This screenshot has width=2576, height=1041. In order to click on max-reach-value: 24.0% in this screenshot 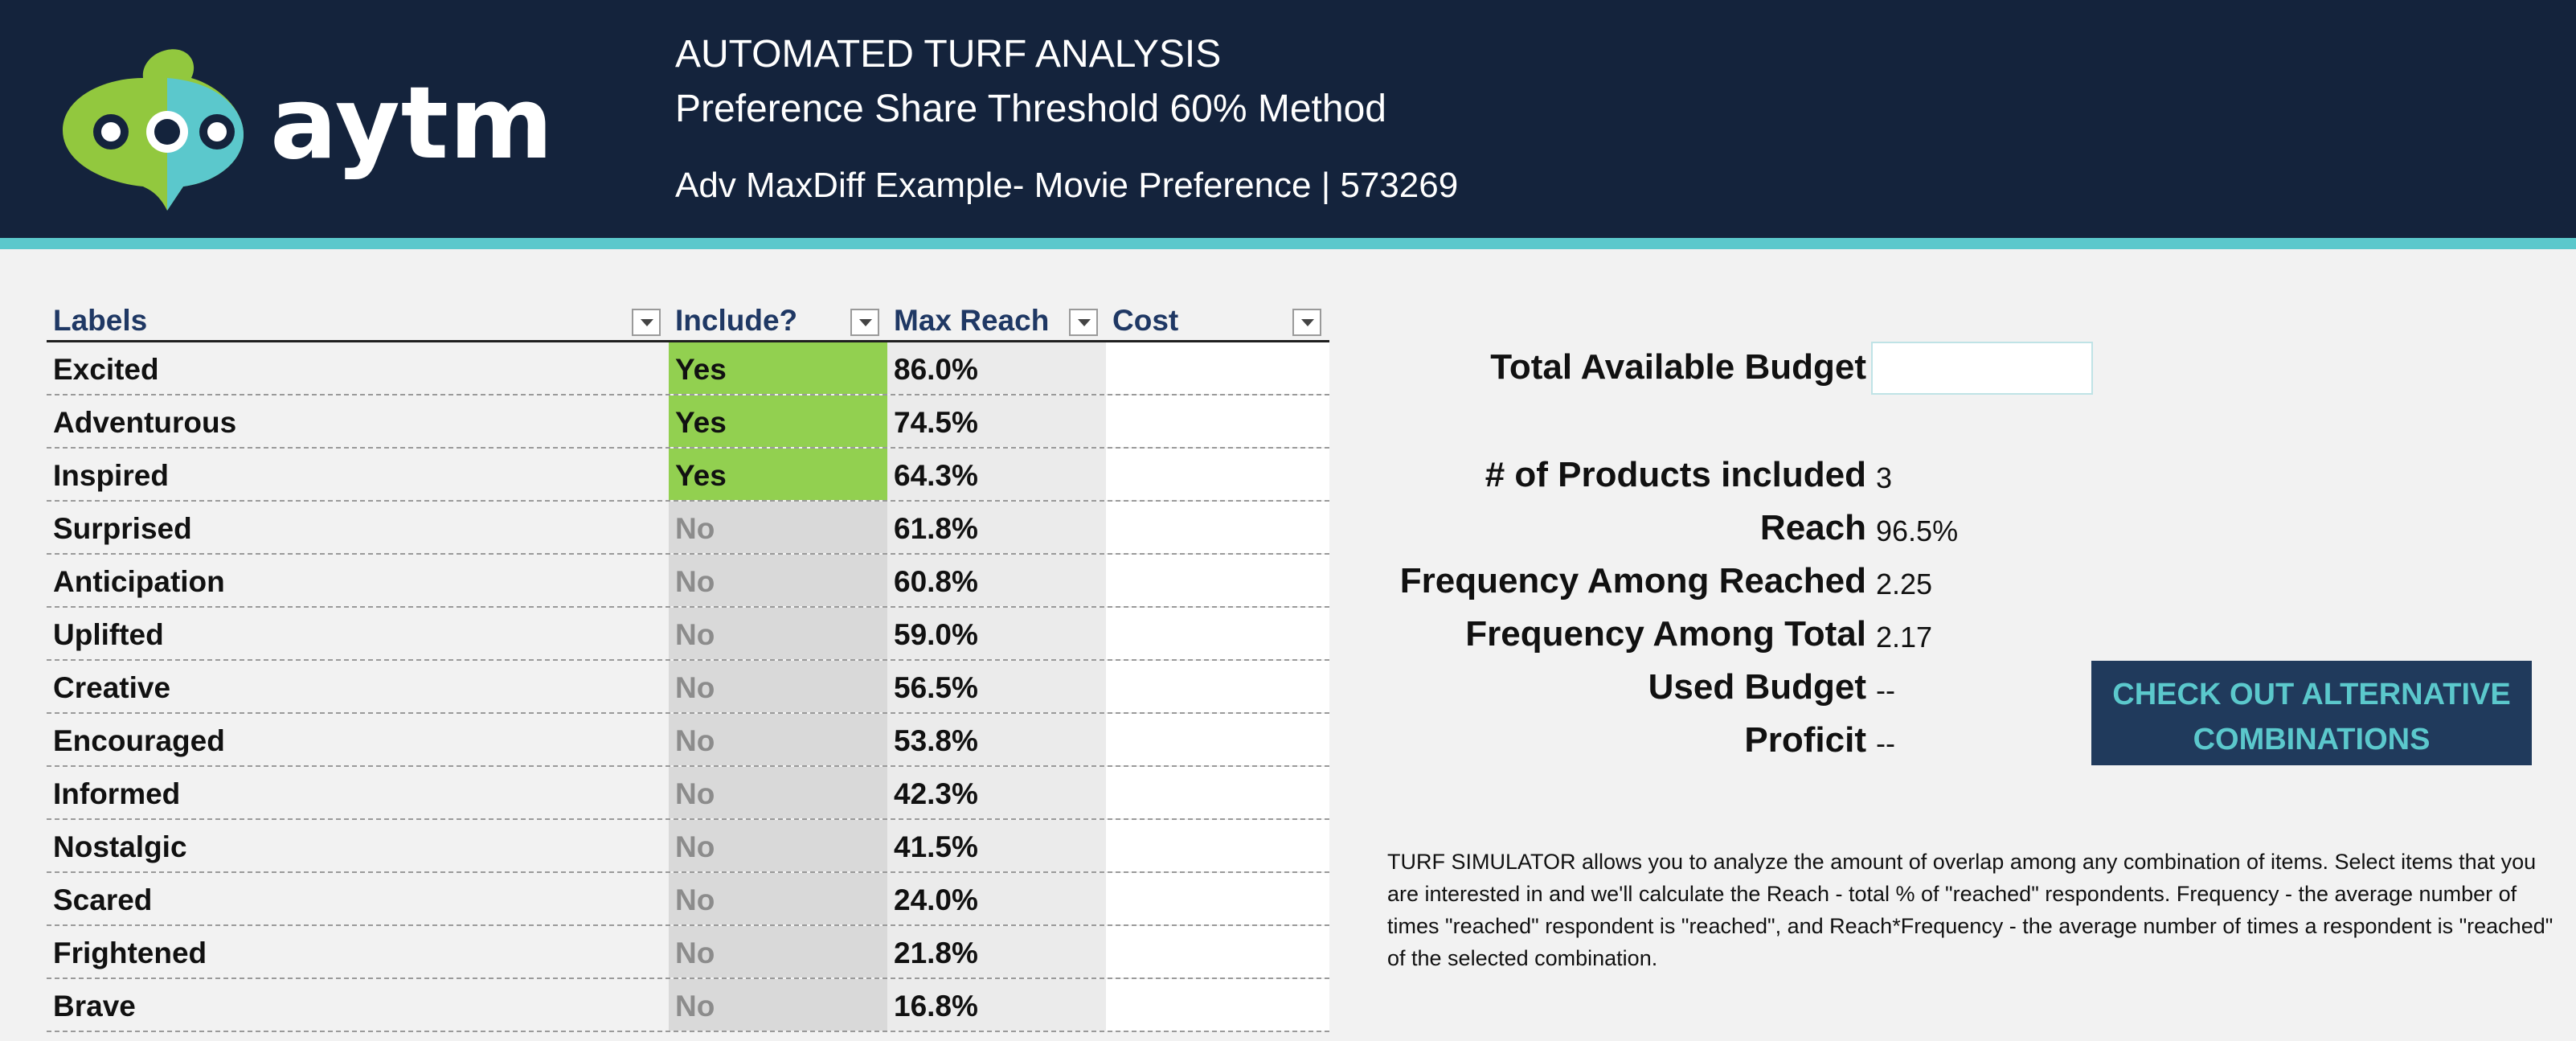, I will do `click(996, 898)`.